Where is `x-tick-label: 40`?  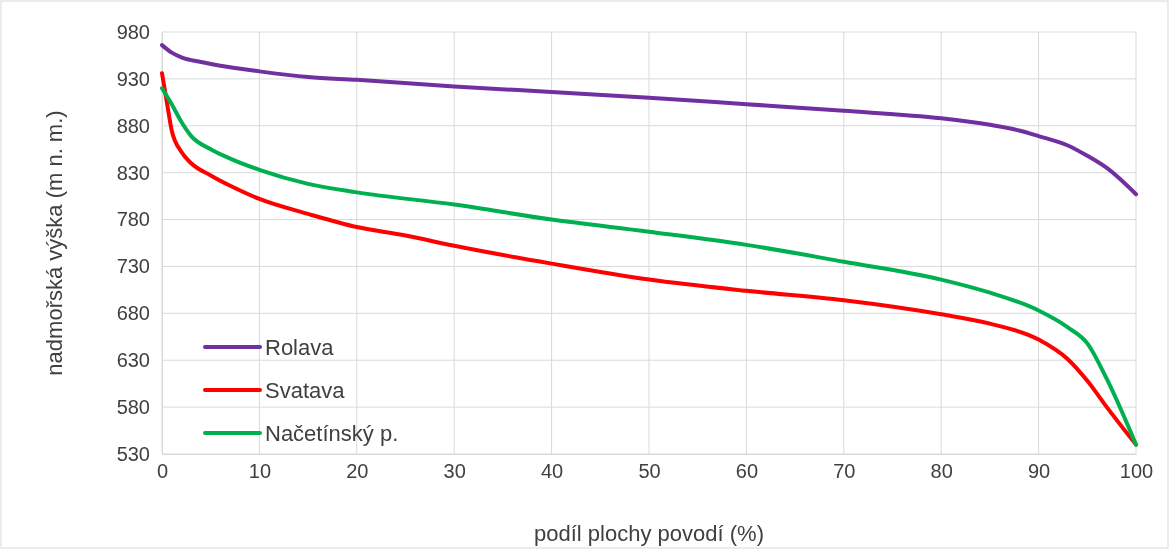 x-tick-label: 40 is located at coordinates (552, 471).